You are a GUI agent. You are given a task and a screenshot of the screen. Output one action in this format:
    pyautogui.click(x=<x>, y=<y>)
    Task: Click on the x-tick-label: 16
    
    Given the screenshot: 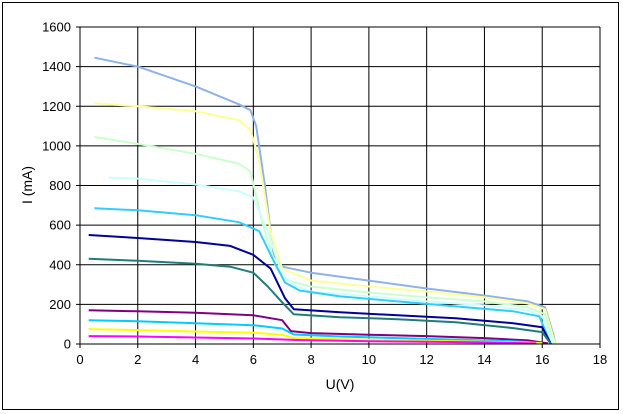 What is the action you would take?
    pyautogui.click(x=542, y=359)
    